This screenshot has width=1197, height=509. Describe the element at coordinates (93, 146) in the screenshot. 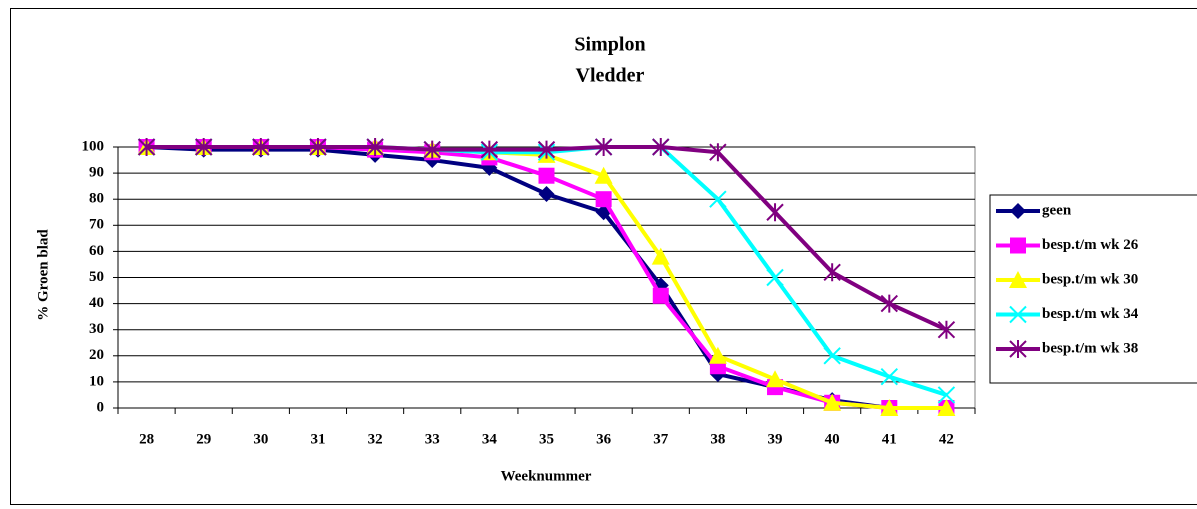

I see `y-tick-label: 100` at that location.